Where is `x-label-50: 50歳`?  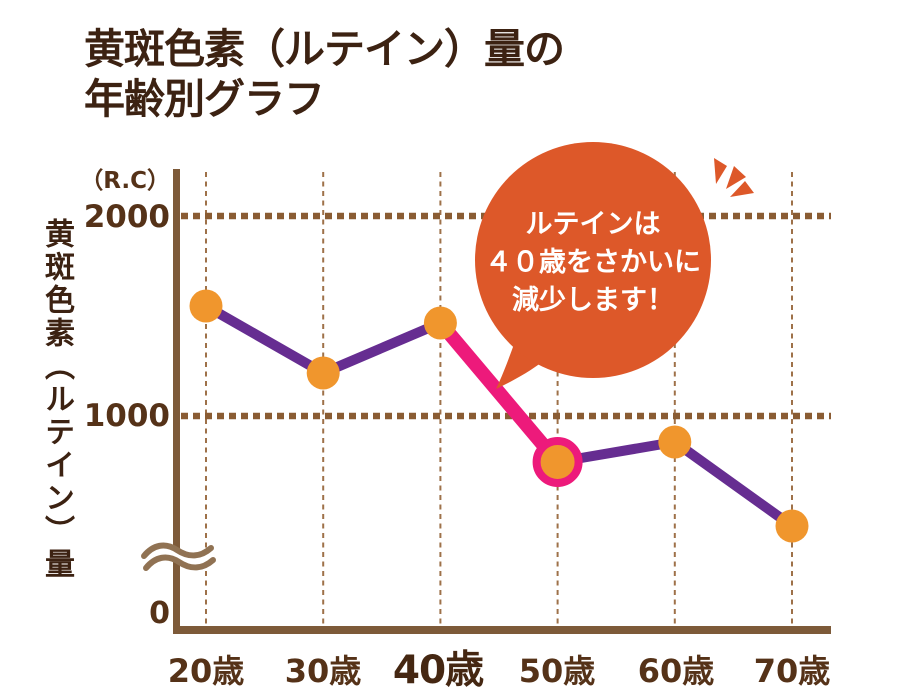 x-label-50: 50歳 is located at coordinates (557, 671).